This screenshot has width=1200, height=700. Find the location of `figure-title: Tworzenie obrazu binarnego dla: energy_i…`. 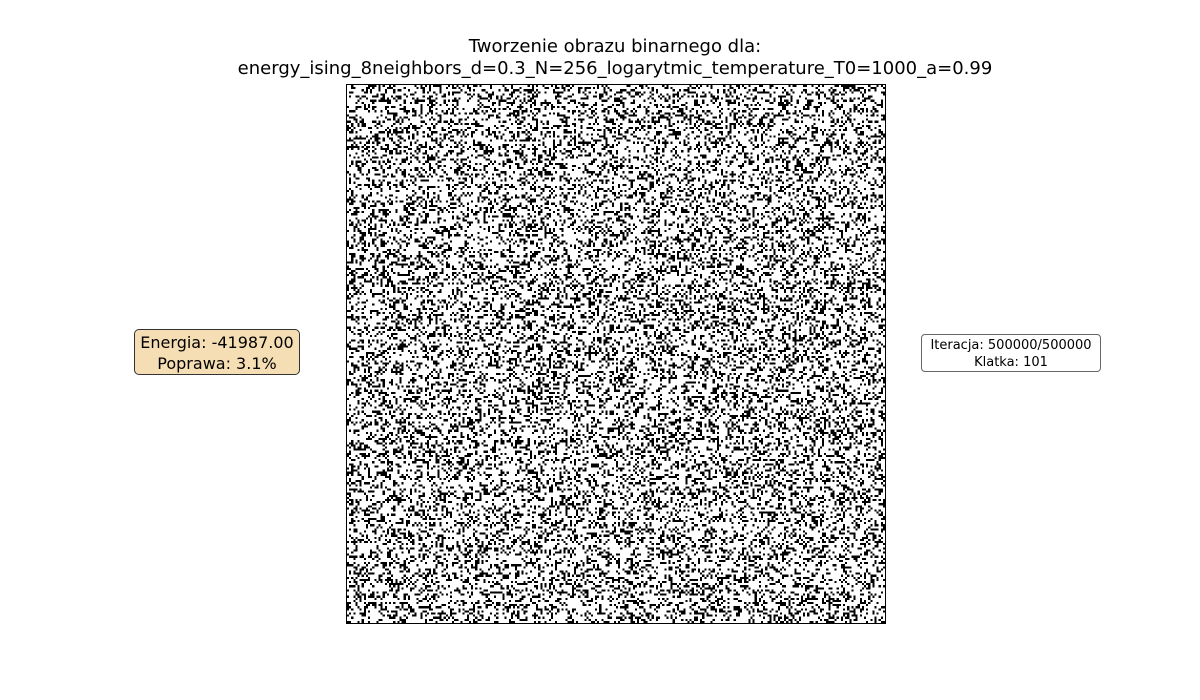

figure-title: Tworzenie obrazu binarnego dla: energy_i… is located at coordinates (600, 58).